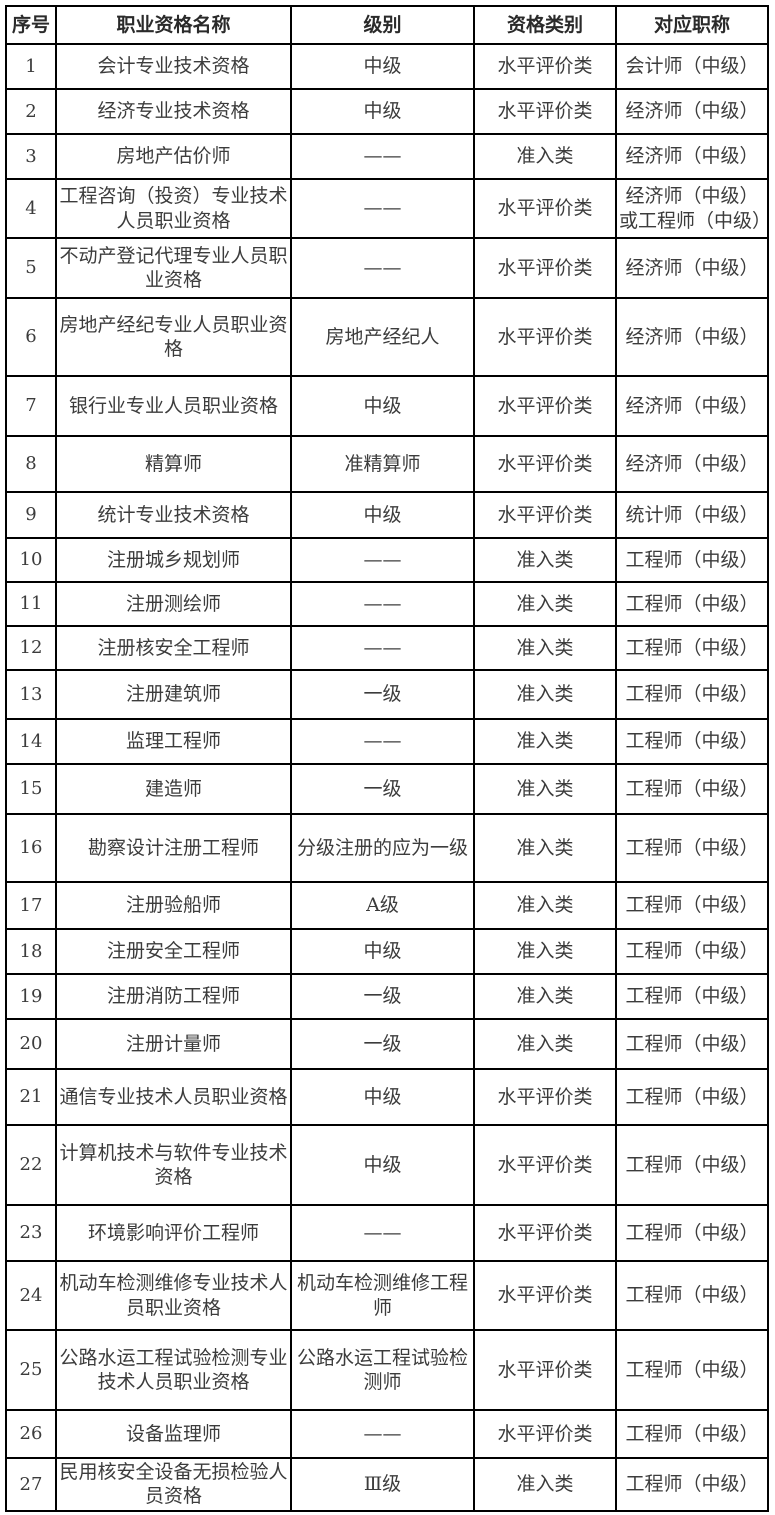 Image resolution: width=775 pixels, height=1515 pixels. I want to click on table-row: 21 通信专业技术人员职业资格 中级 水平评价类 工程师（中级）, so click(387, 1097).